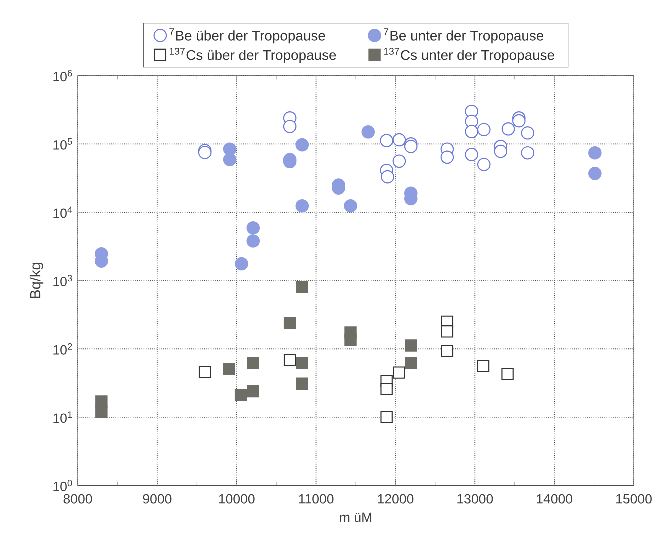 This screenshot has height=541, width=657. What do you see at coordinates (63, 486) in the screenshot?
I see `y-tick-label: 10$^{0}$` at bounding box center [63, 486].